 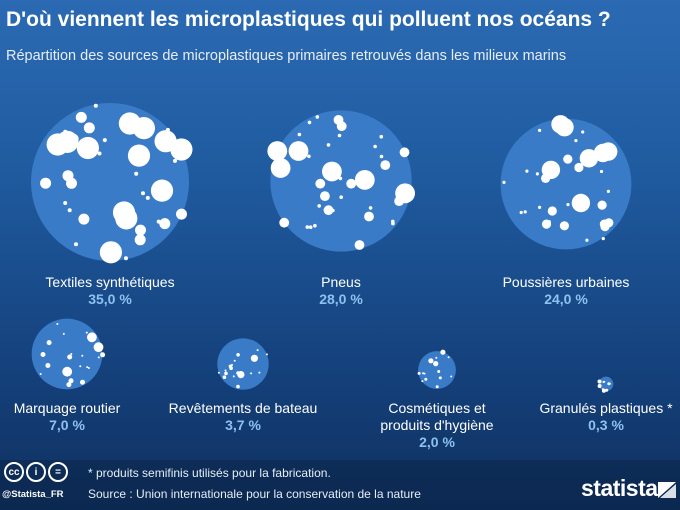 What do you see at coordinates (606, 408) in the screenshot?
I see `category-label-6: Granulés plastiques *` at bounding box center [606, 408].